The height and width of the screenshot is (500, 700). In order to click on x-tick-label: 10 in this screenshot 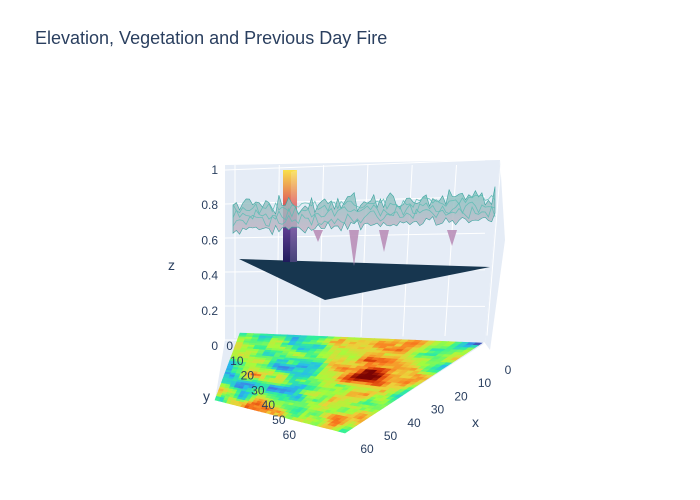, I will do `click(485, 383)`.